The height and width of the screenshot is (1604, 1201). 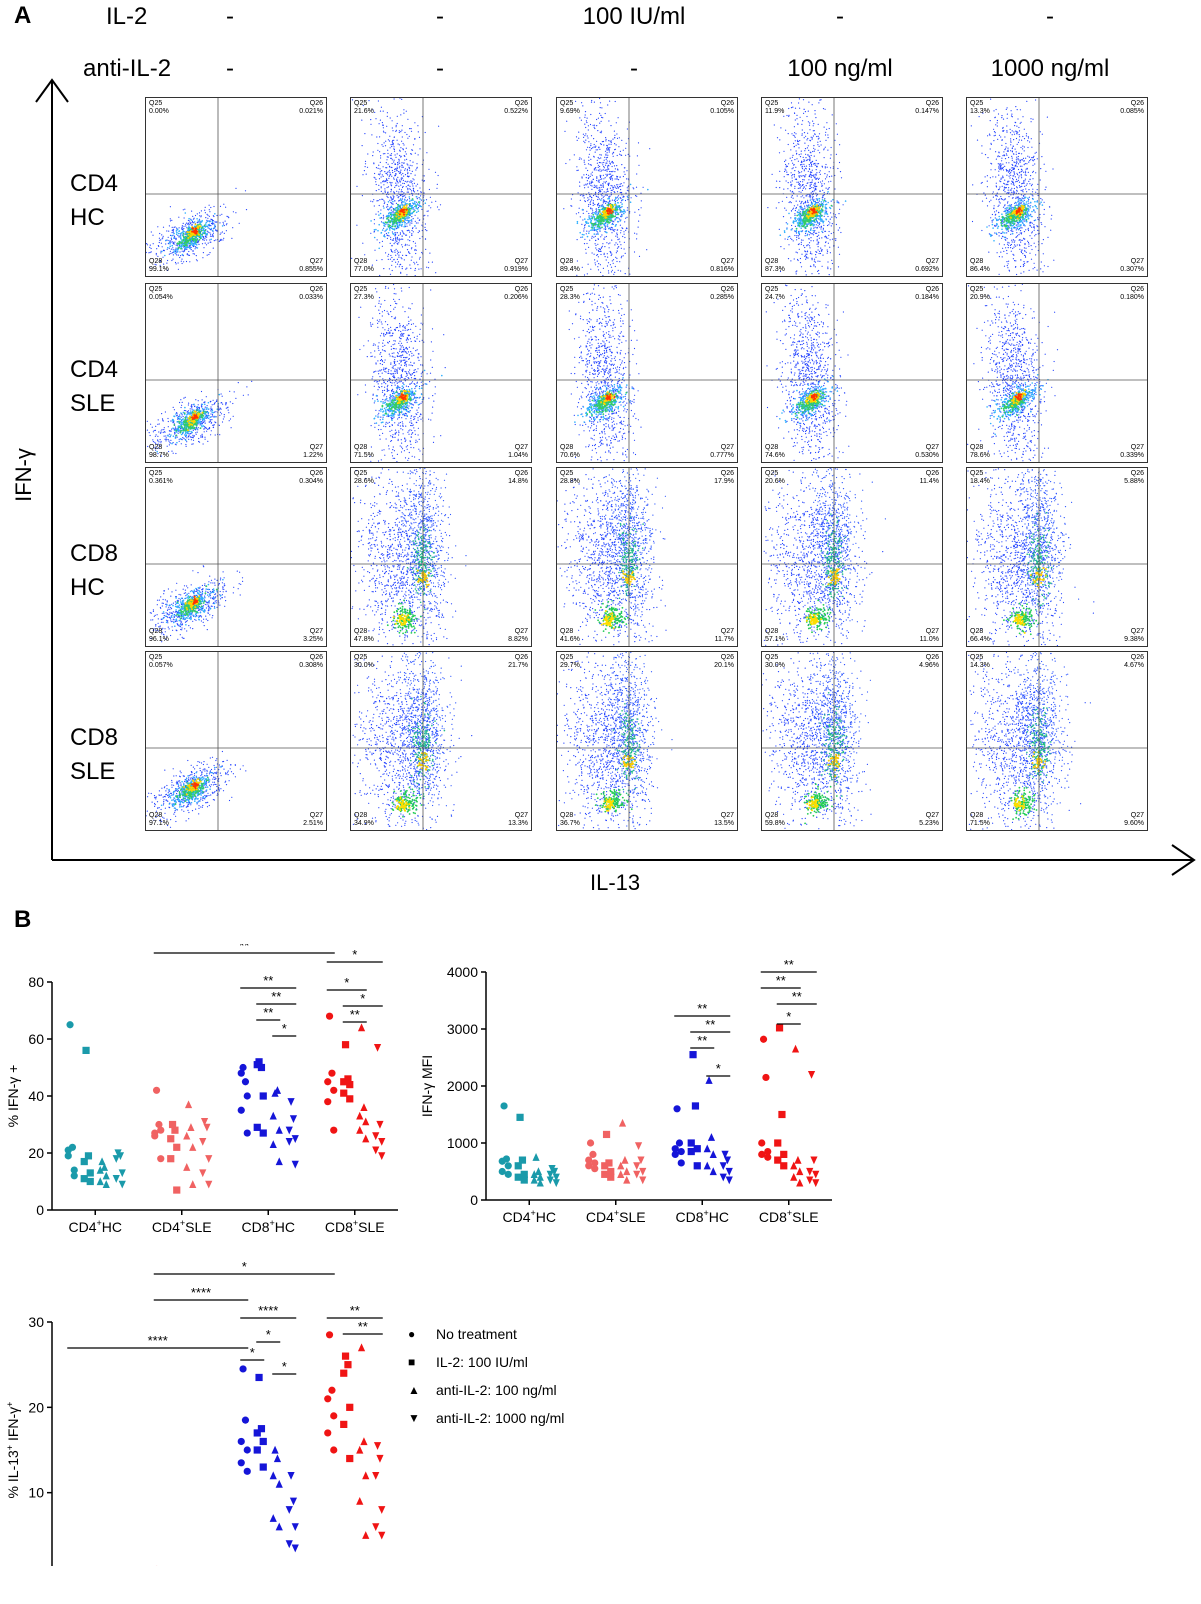 I want to click on quadrant-q27: Q27 0.339%, so click(x=1132, y=452).